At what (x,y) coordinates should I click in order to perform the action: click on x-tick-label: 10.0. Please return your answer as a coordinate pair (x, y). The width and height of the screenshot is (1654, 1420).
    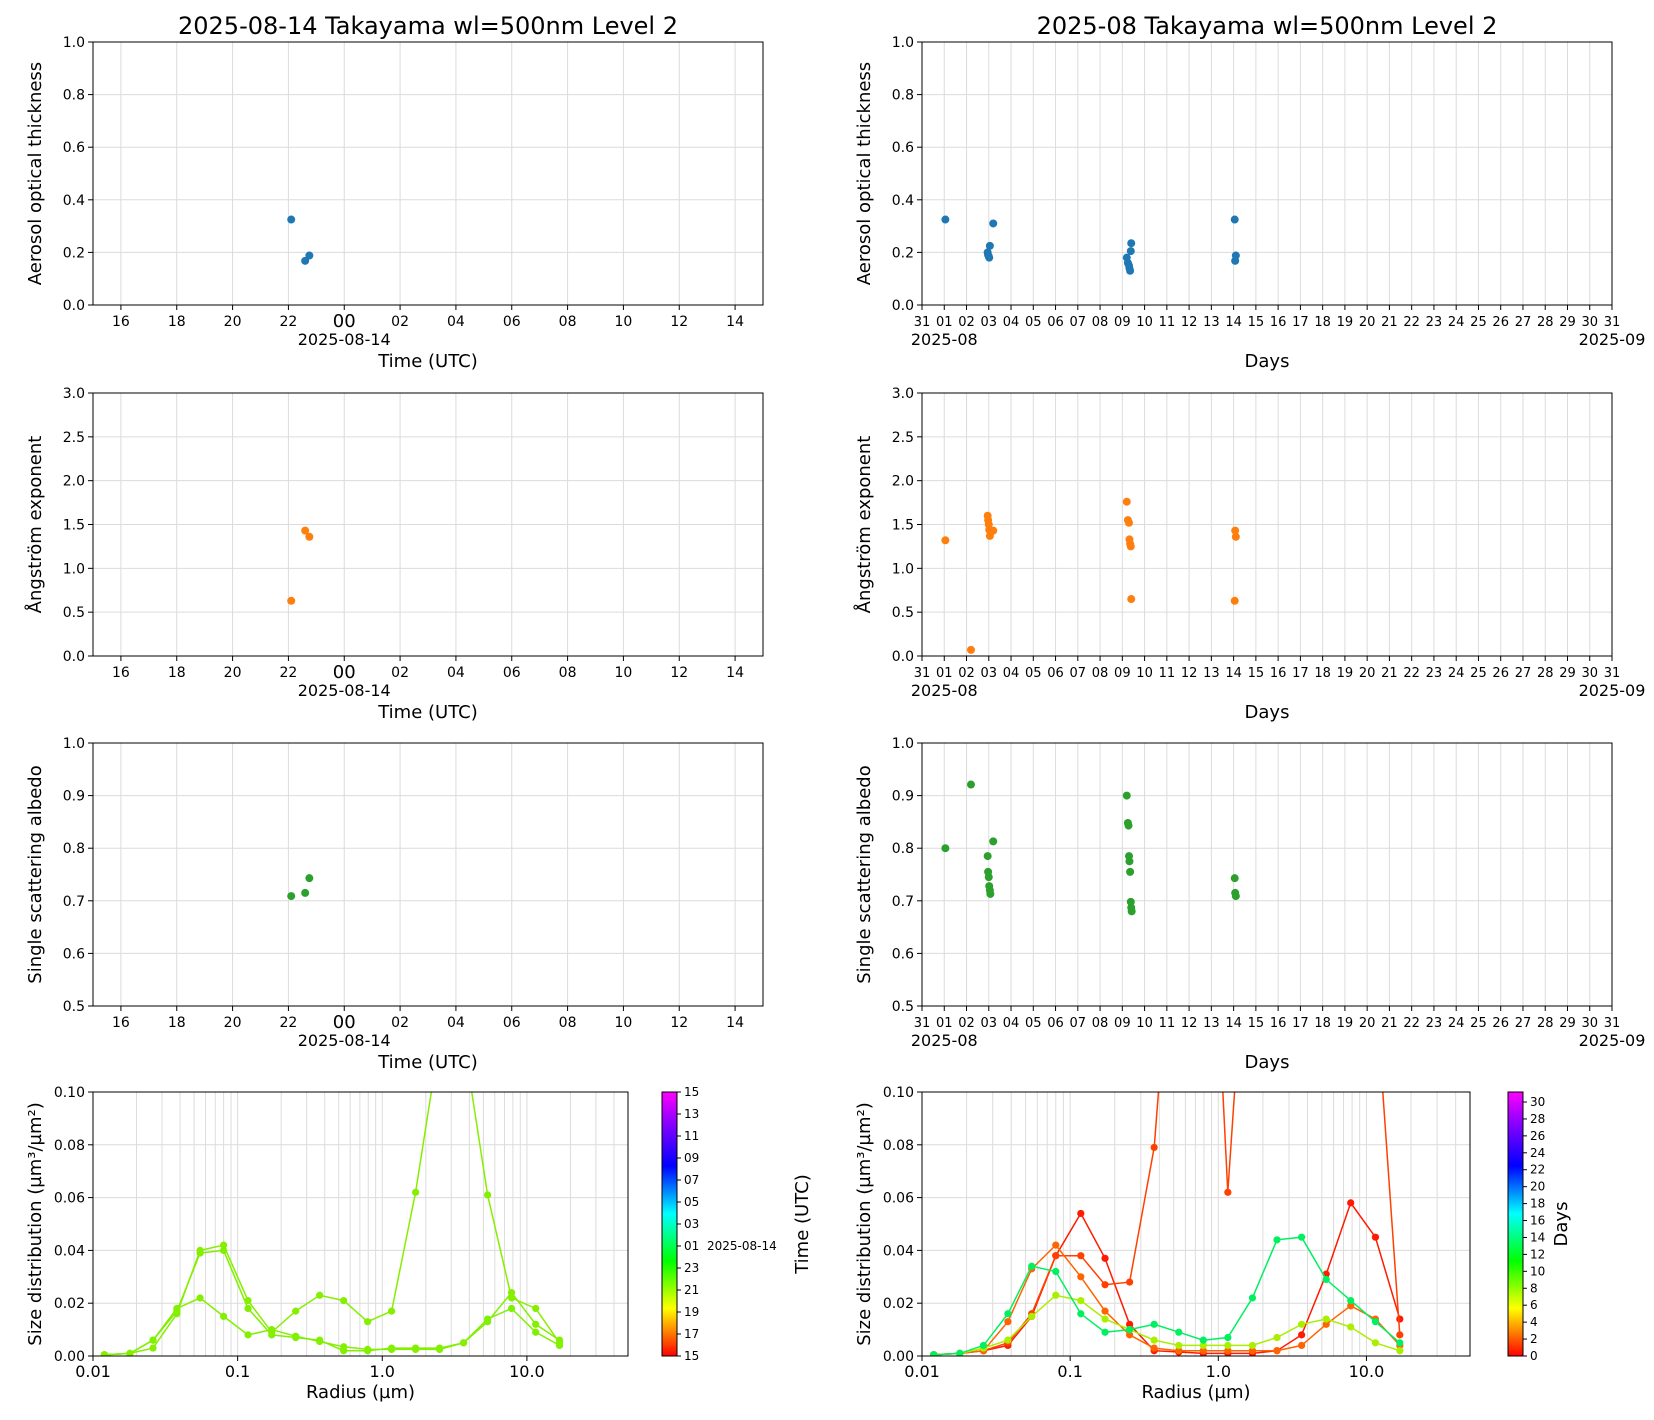
    Looking at the image, I should click on (527, 1371).